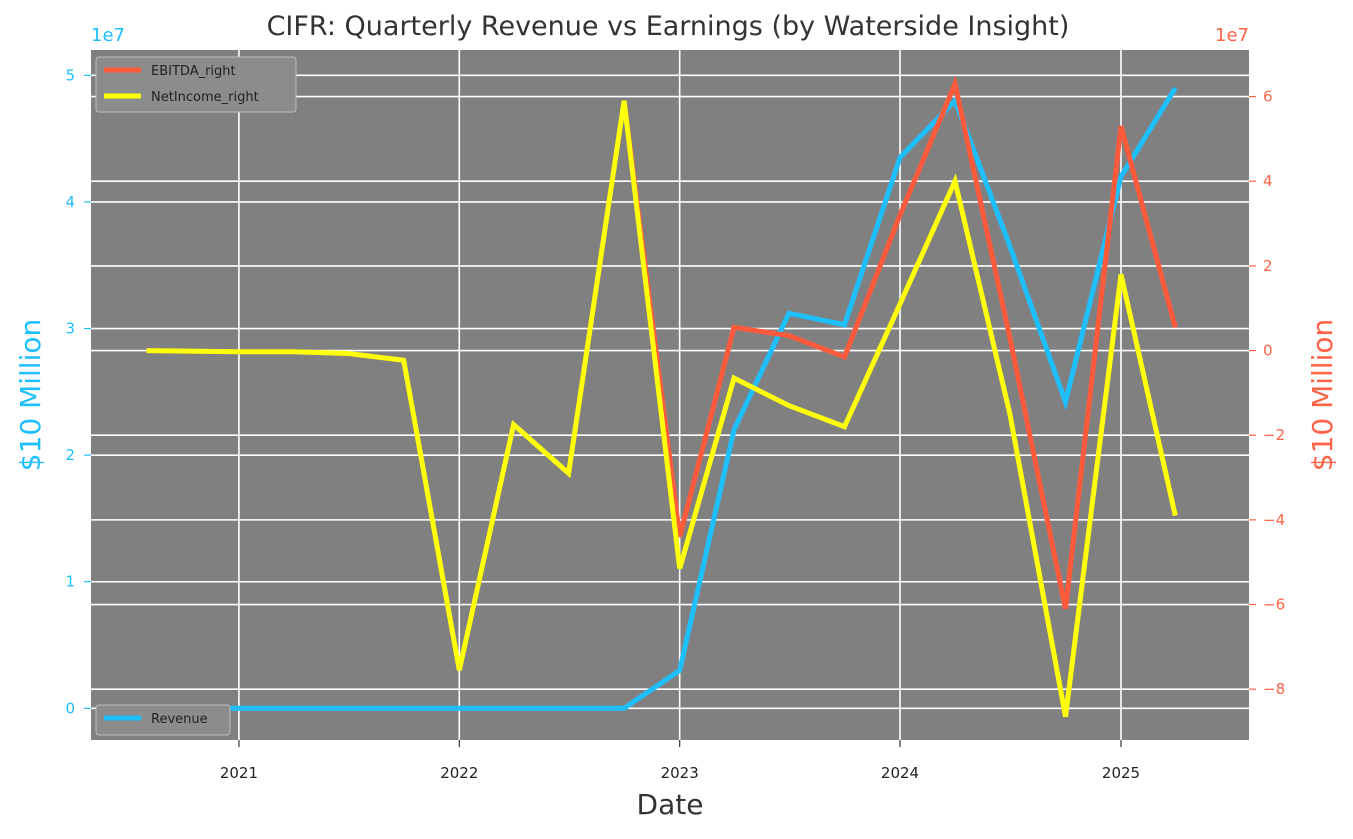 The image size is (1353, 839). I want to click on y-left-tick-label: 3, so click(70, 329).